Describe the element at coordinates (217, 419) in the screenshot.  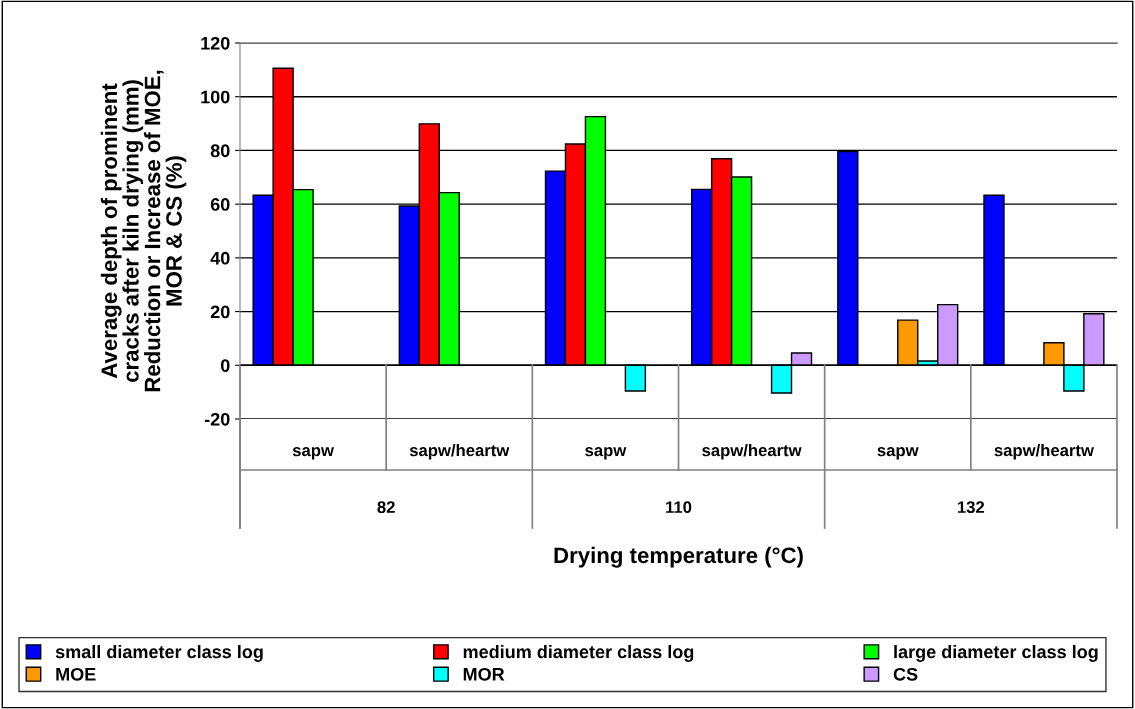
I see `y-tick-label: -20` at that location.